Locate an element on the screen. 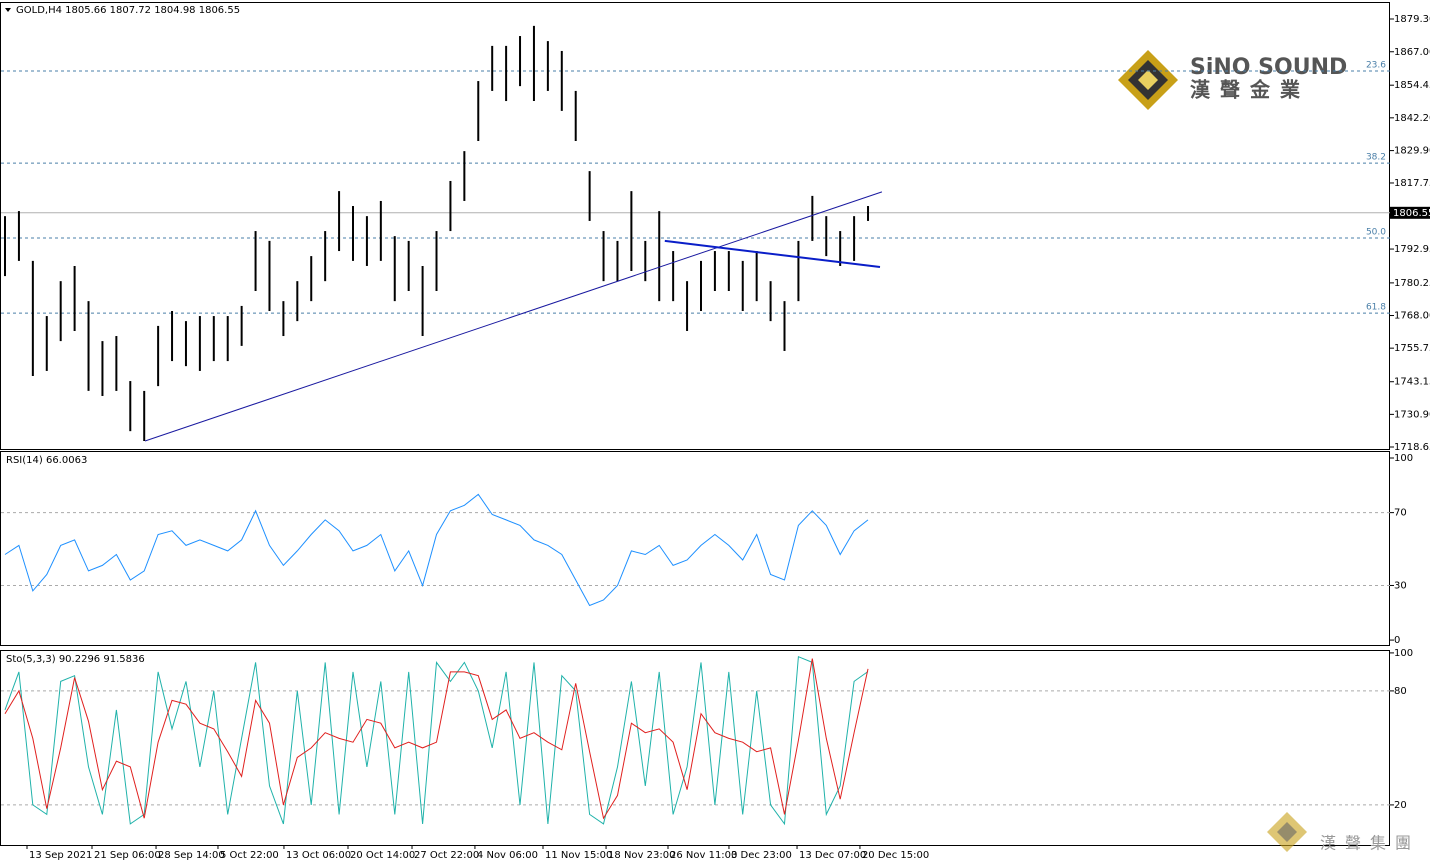 The height and width of the screenshot is (867, 1430). x-tick-label: 26 Nov 11:00 is located at coordinates (703, 855).